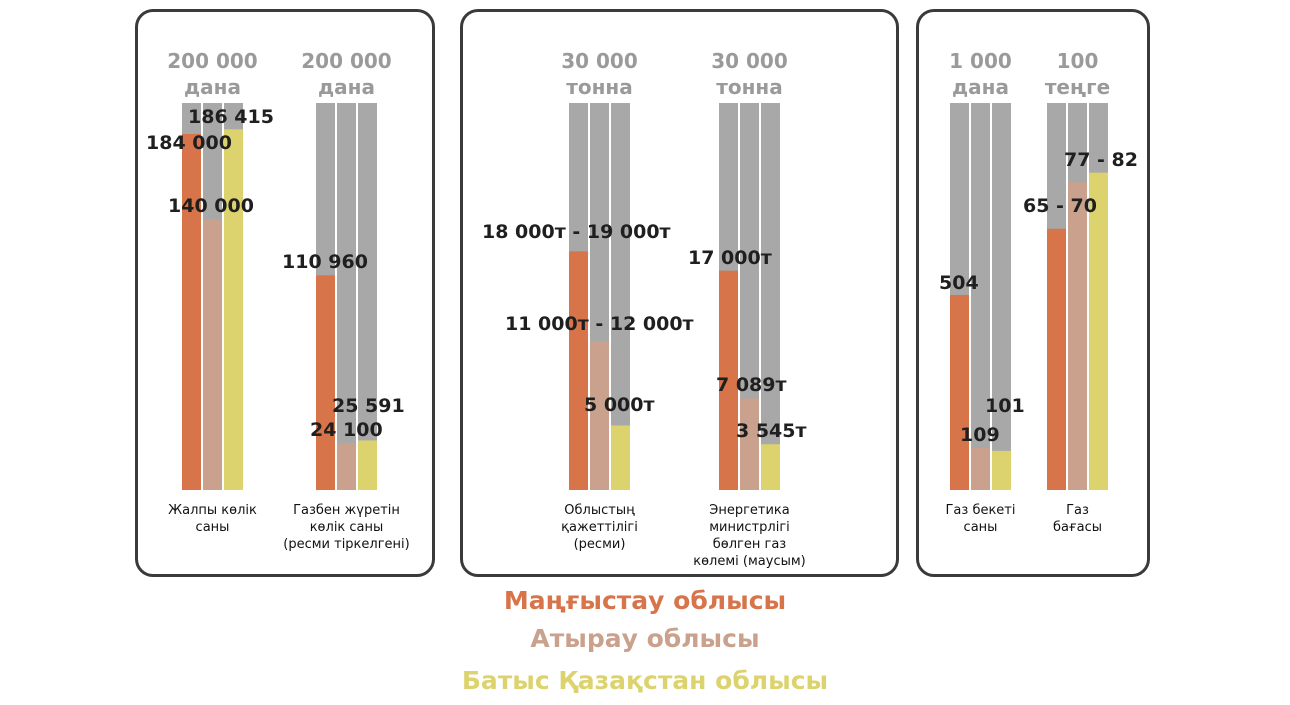 The image size is (1290, 705). Describe the element at coordinates (959, 283) in the screenshot. I see `value-label: 504` at that location.